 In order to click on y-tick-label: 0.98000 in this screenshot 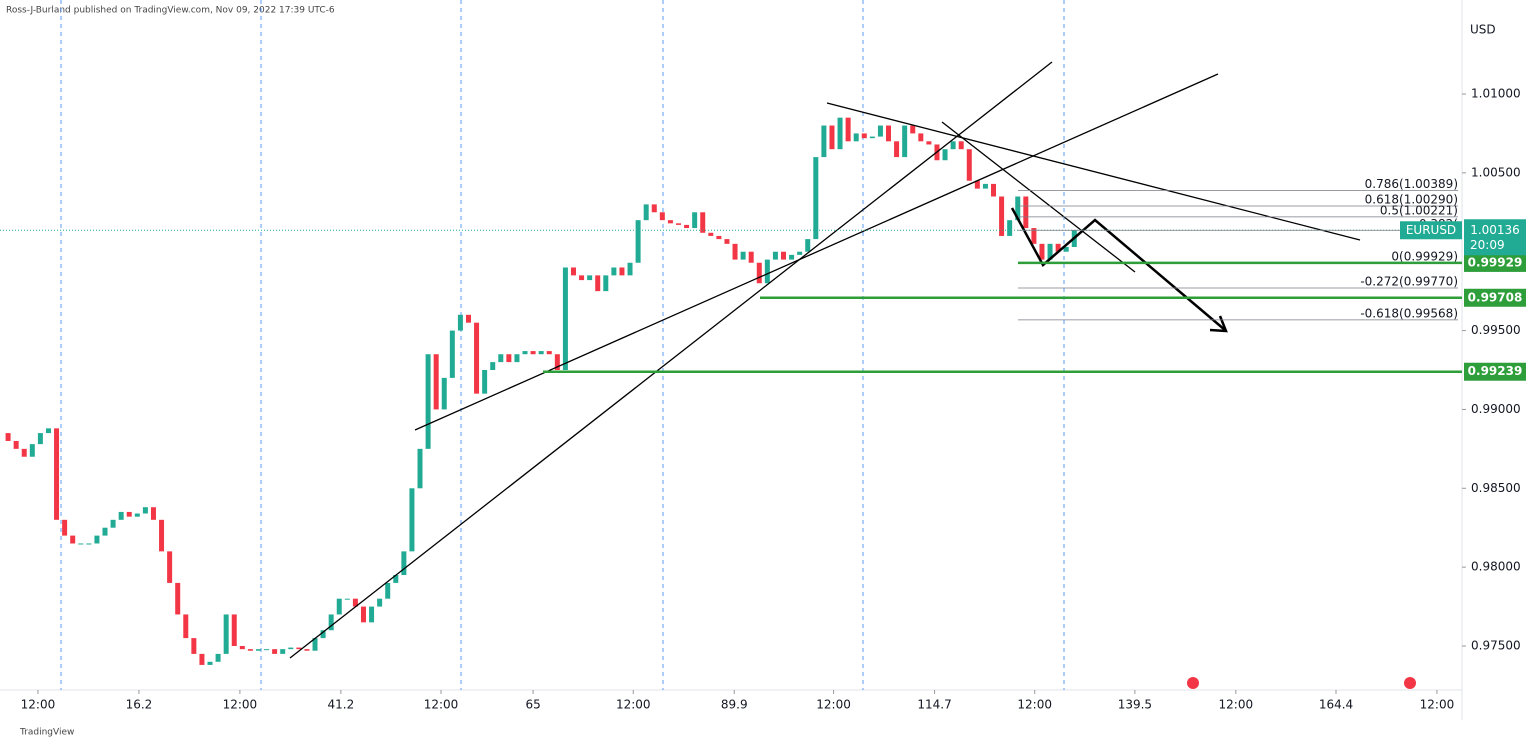, I will do `click(1496, 567)`.